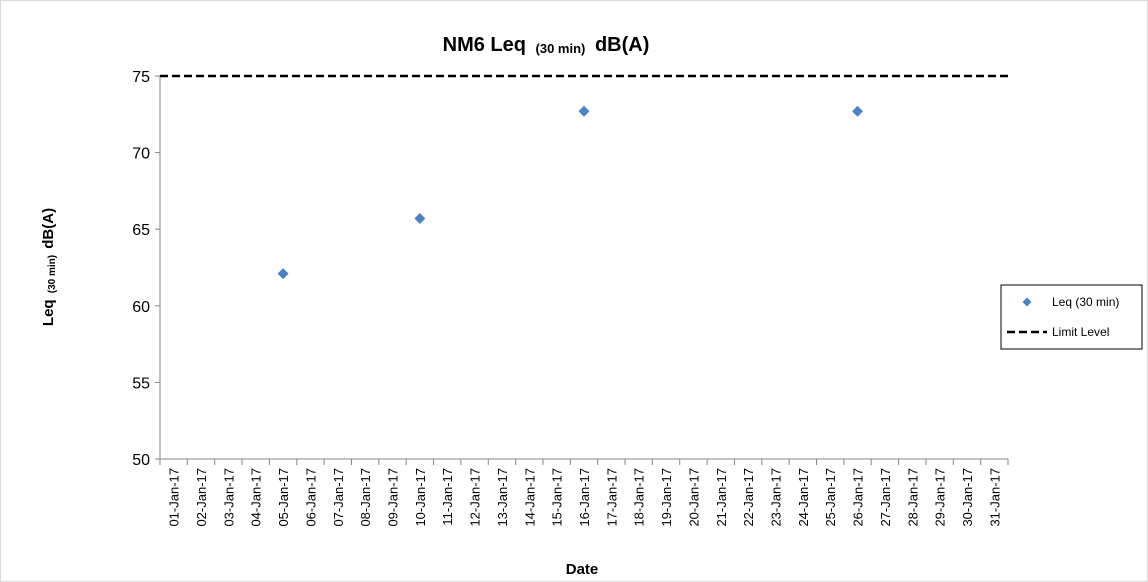 This screenshot has width=1148, height=582. Describe the element at coordinates (201, 497) in the screenshot. I see `x-tick-label: 02-Jan-17` at that location.